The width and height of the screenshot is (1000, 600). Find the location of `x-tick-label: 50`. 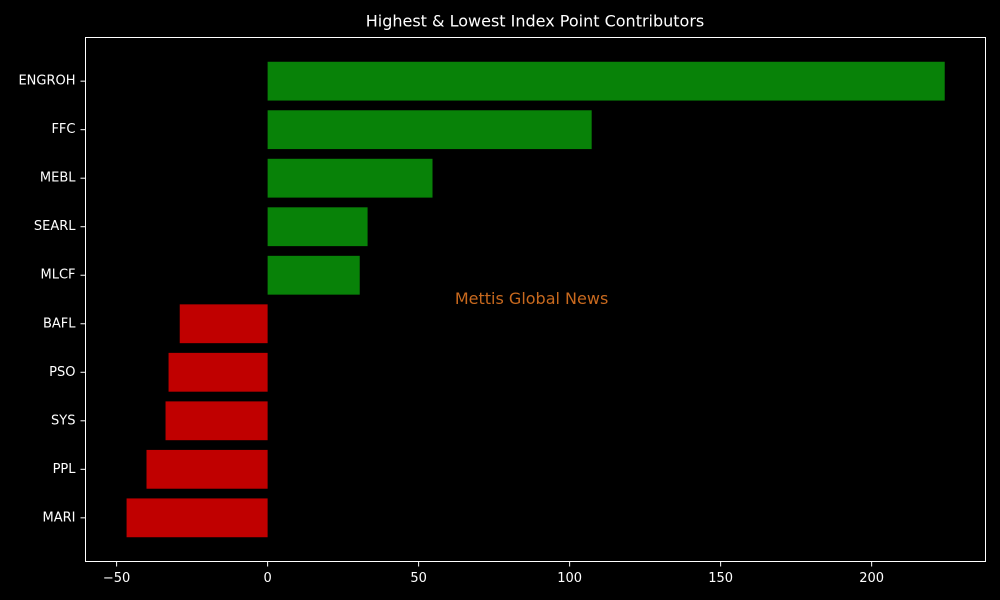

x-tick-label: 50 is located at coordinates (418, 578).